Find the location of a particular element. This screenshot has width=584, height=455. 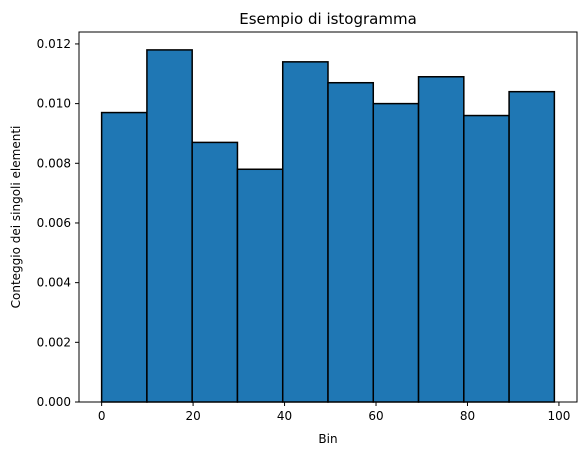

y-tick-label: 0.004 is located at coordinates (54, 283).